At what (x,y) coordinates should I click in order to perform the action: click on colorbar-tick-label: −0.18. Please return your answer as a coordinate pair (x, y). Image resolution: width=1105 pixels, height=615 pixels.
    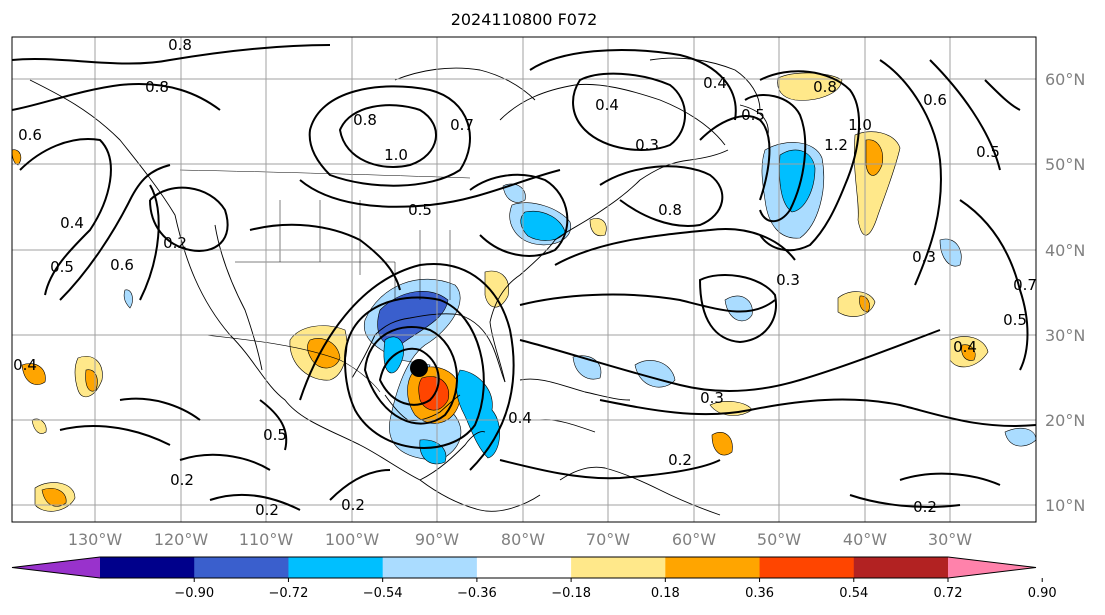
    Looking at the image, I should click on (571, 593).